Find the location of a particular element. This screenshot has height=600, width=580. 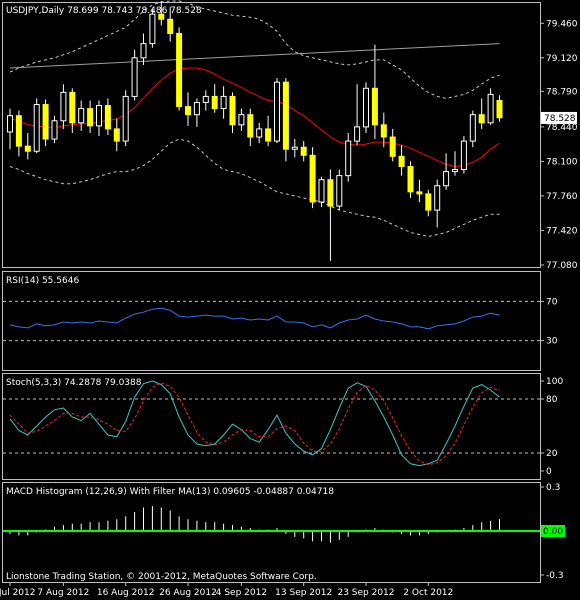

macd-axis: 0.3 0.00 -0.3 is located at coordinates (552, 532).